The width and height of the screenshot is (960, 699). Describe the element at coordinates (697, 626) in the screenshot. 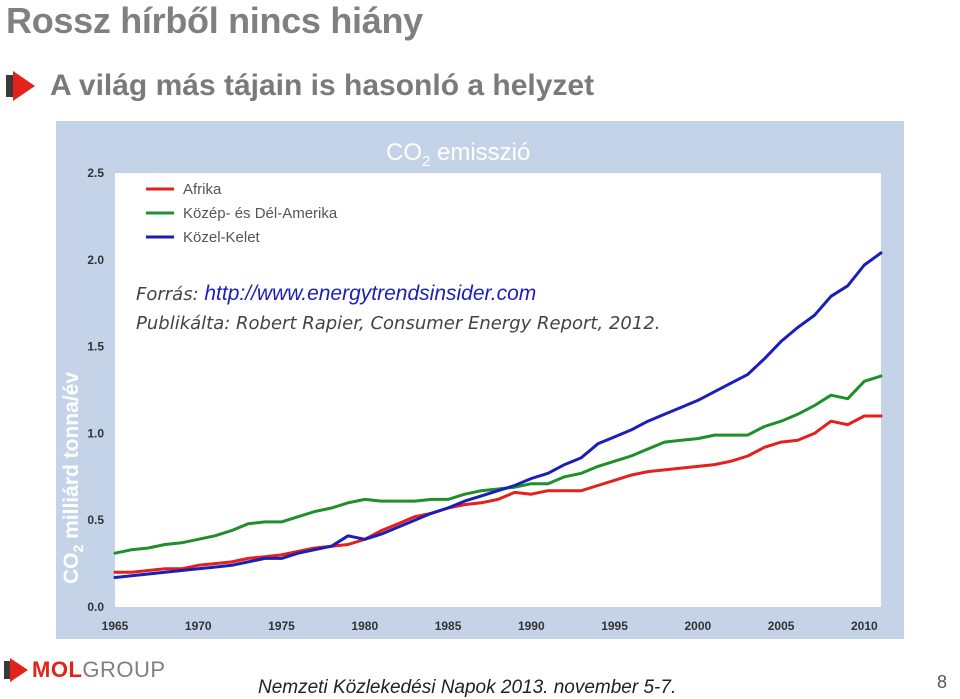

I see `x-tick-label: 2000` at that location.